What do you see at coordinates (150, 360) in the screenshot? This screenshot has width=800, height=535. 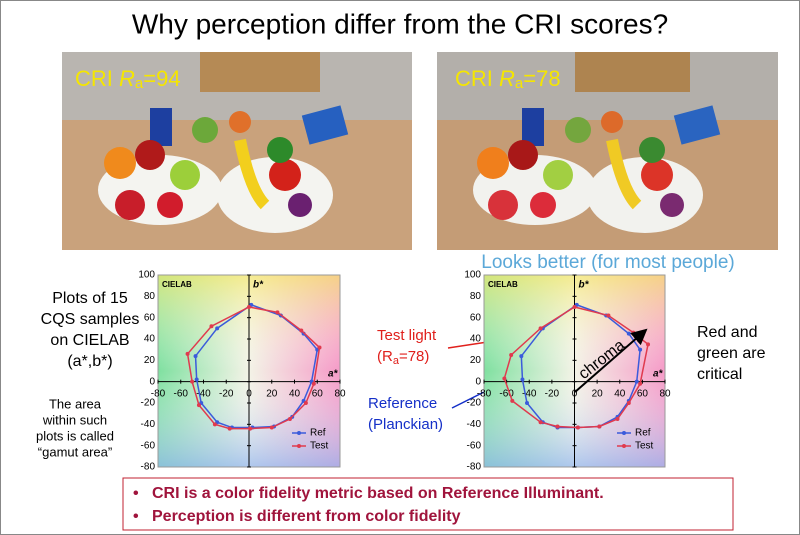 I see `y-tick-label: 20` at bounding box center [150, 360].